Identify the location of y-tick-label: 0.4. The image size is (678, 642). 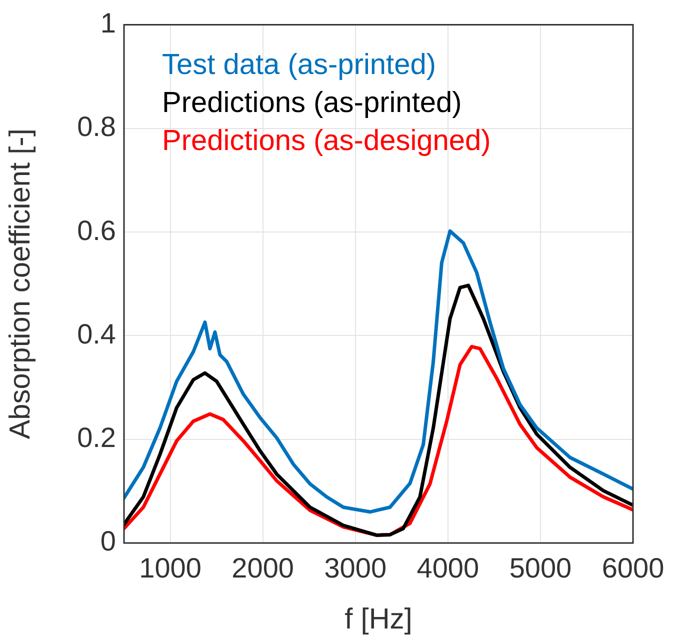
(96, 334).